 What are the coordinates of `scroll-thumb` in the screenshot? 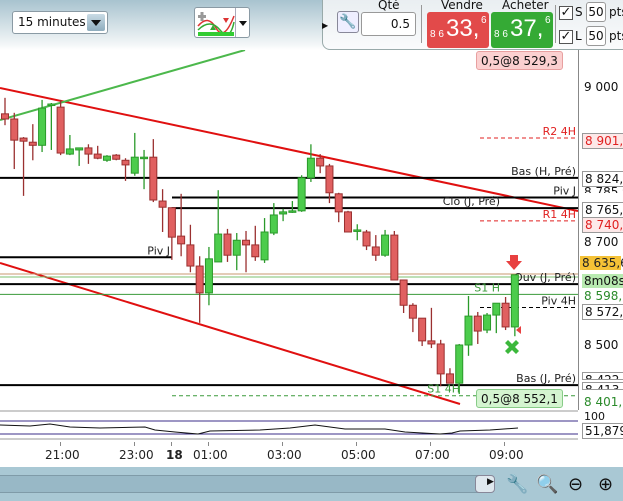 It's located at (485, 484).